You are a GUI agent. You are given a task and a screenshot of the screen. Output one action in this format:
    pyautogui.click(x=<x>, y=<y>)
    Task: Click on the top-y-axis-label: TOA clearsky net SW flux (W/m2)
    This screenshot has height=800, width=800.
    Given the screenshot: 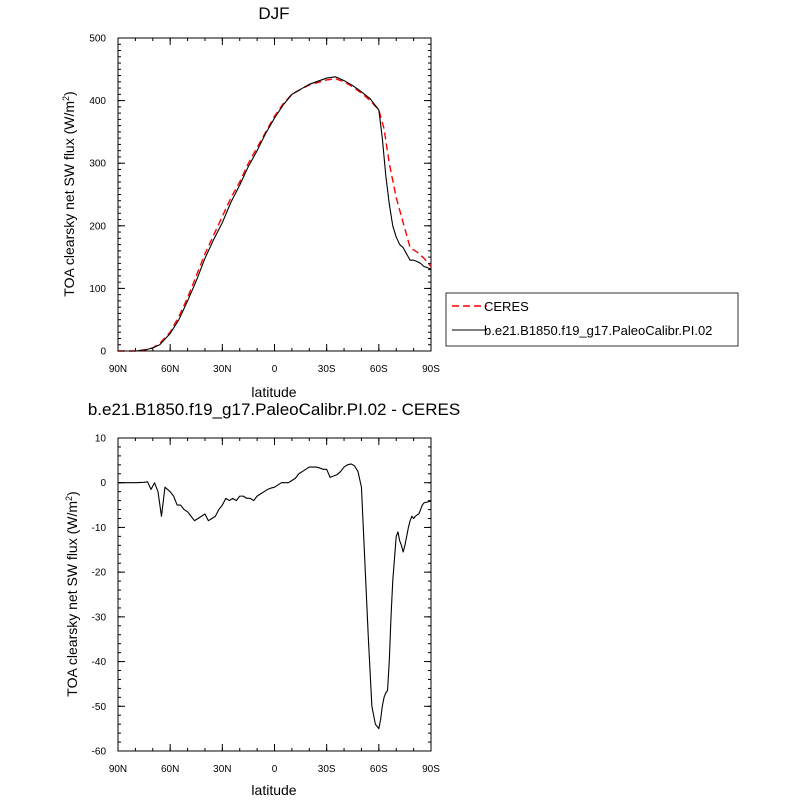 What is the action you would take?
    pyautogui.click(x=69, y=193)
    